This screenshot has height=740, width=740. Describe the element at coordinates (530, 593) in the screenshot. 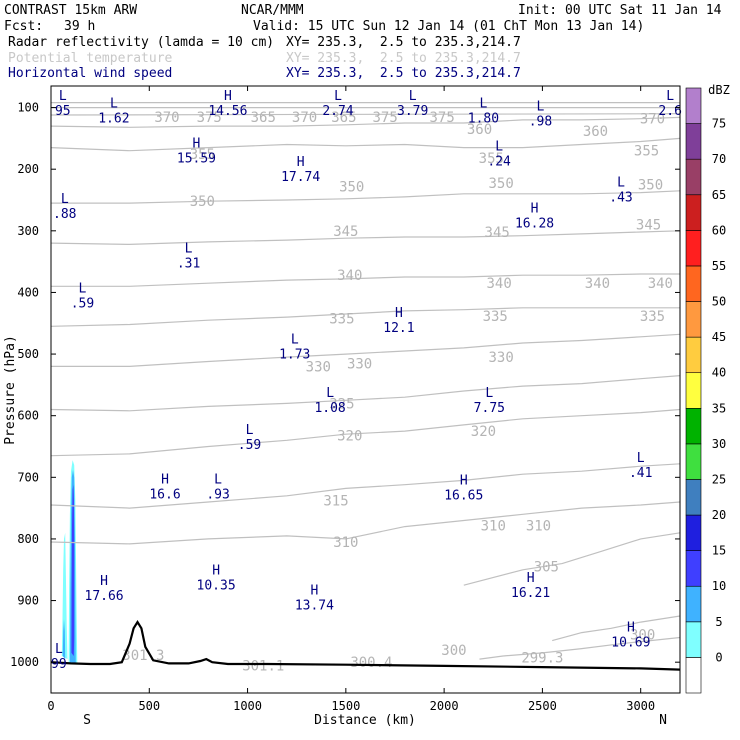

I see `wind-extremum-value: 16.21` at that location.